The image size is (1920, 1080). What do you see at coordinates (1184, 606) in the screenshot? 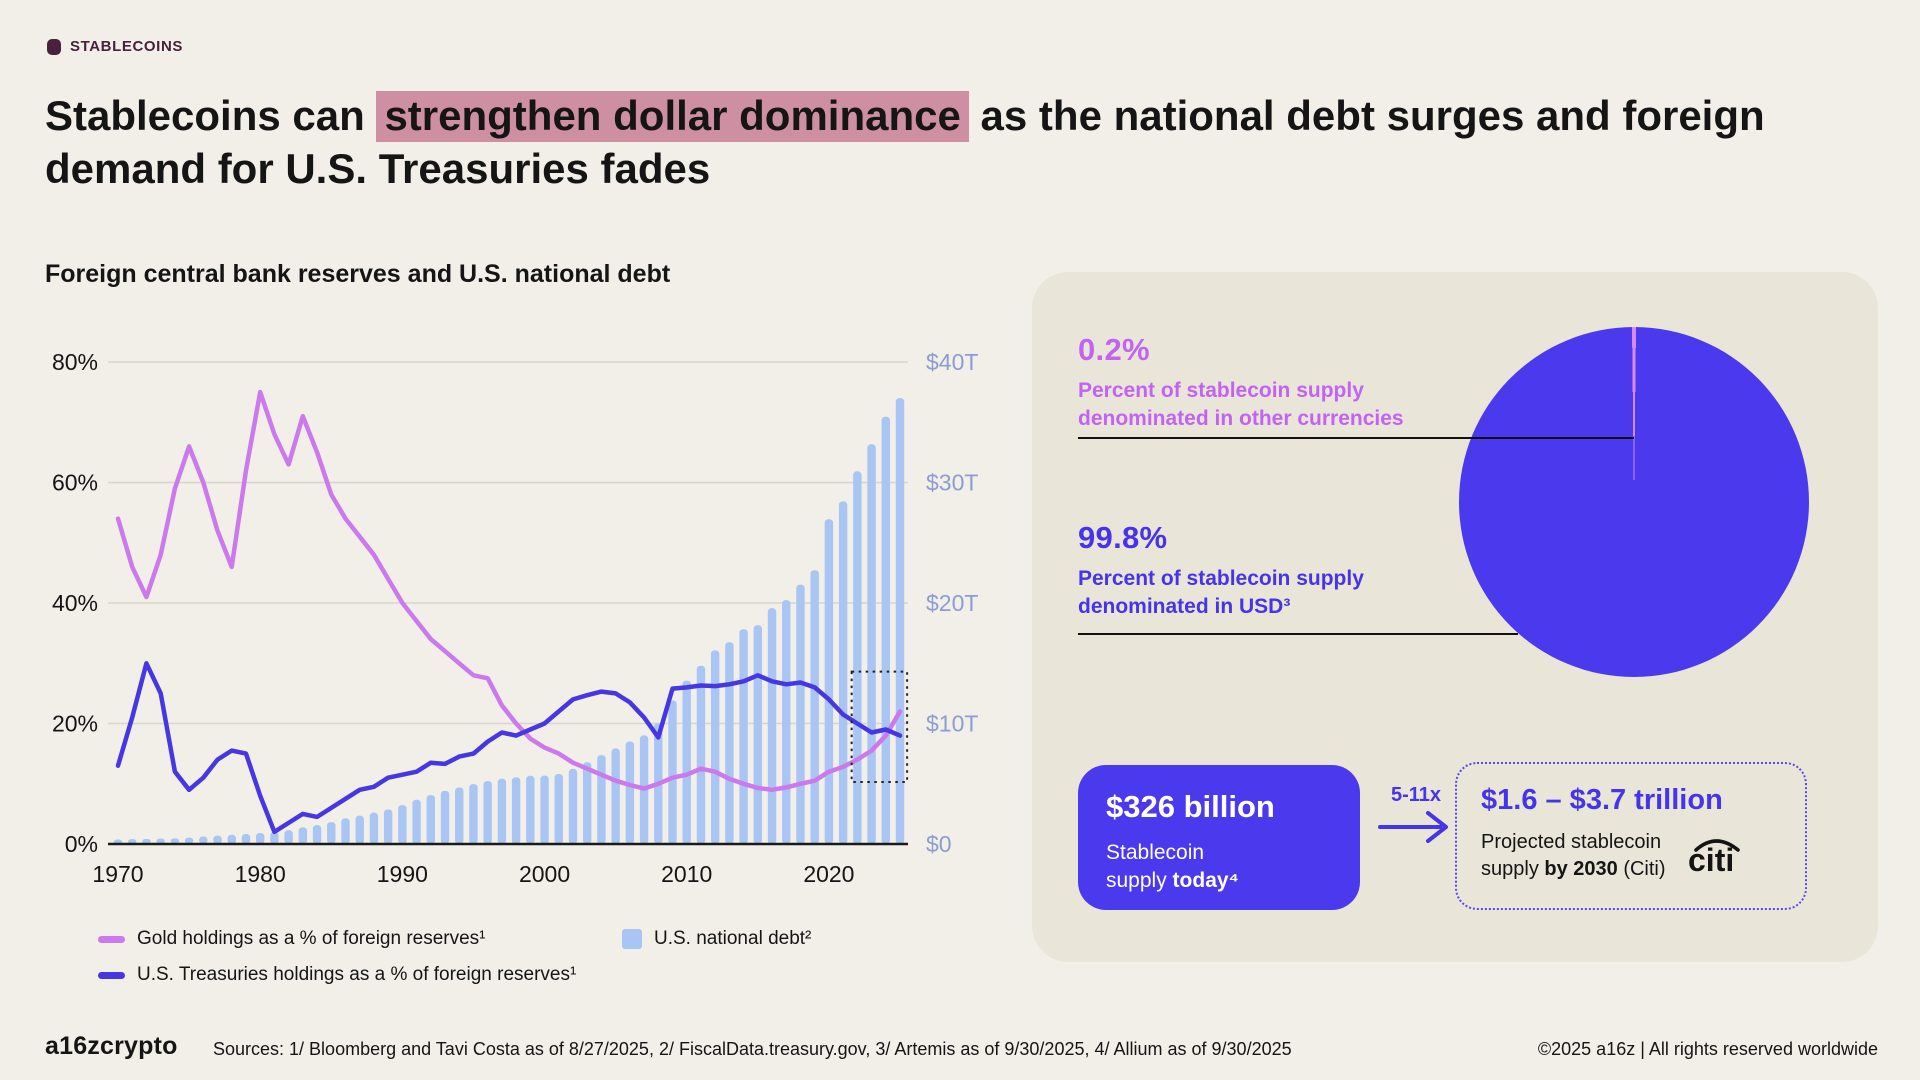
I see `stat-usd-label-line2: denominated in USD³` at bounding box center [1184, 606].